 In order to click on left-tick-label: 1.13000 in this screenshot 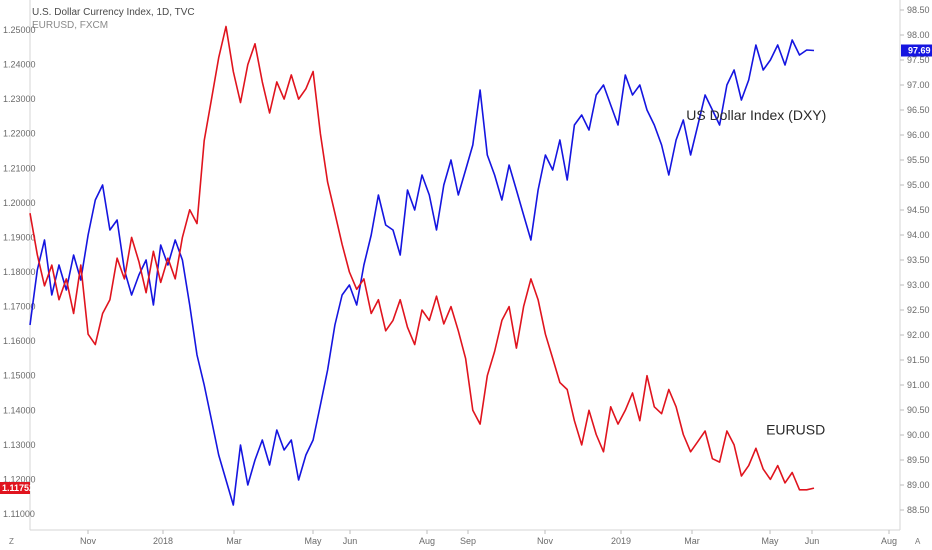, I will do `click(19, 445)`.